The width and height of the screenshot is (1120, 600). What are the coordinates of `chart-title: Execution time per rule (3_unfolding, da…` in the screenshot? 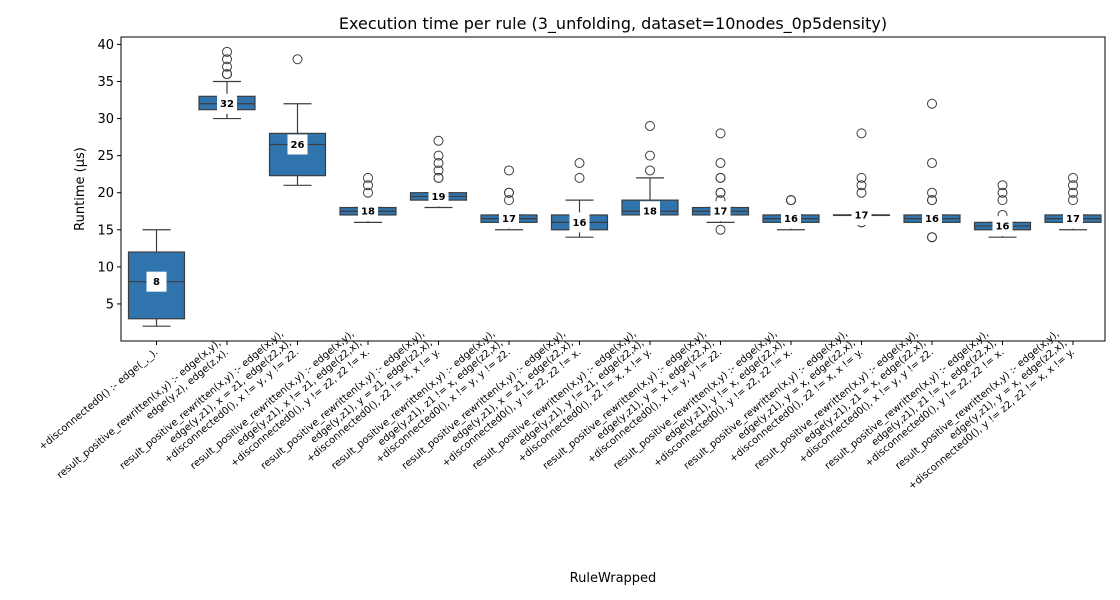 It's located at (613, 24).